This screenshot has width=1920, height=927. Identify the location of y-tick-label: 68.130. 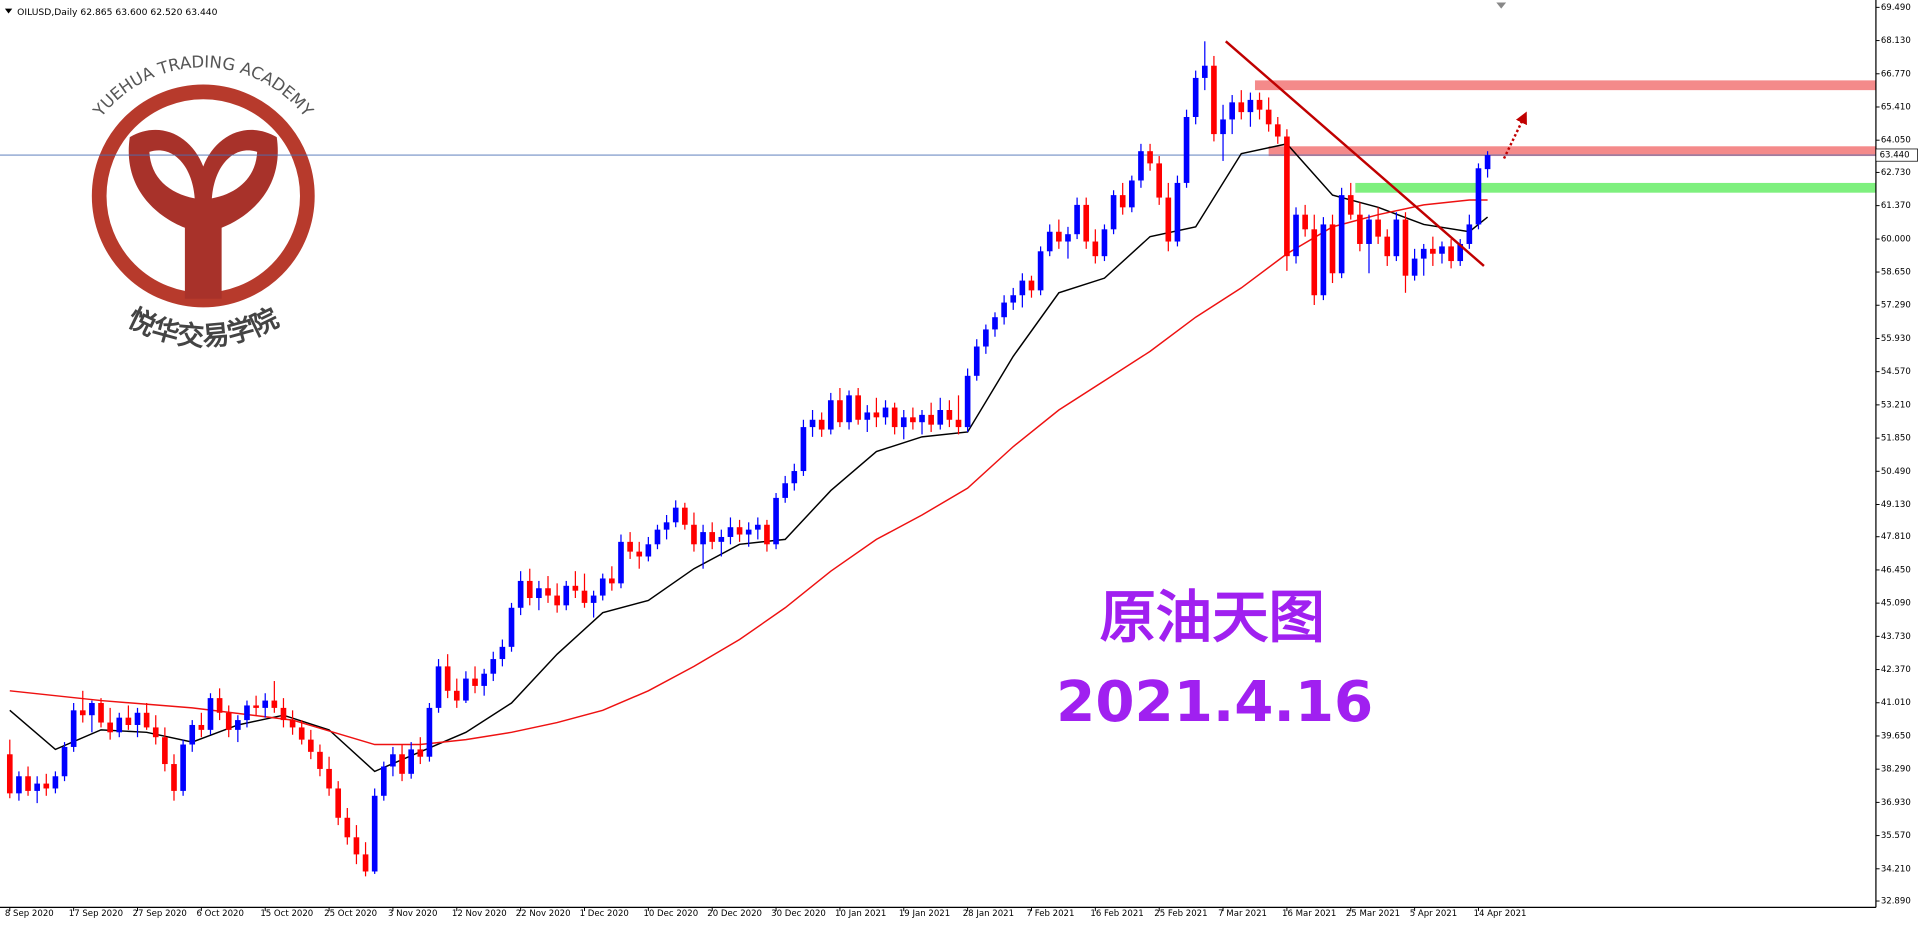
(1896, 41).